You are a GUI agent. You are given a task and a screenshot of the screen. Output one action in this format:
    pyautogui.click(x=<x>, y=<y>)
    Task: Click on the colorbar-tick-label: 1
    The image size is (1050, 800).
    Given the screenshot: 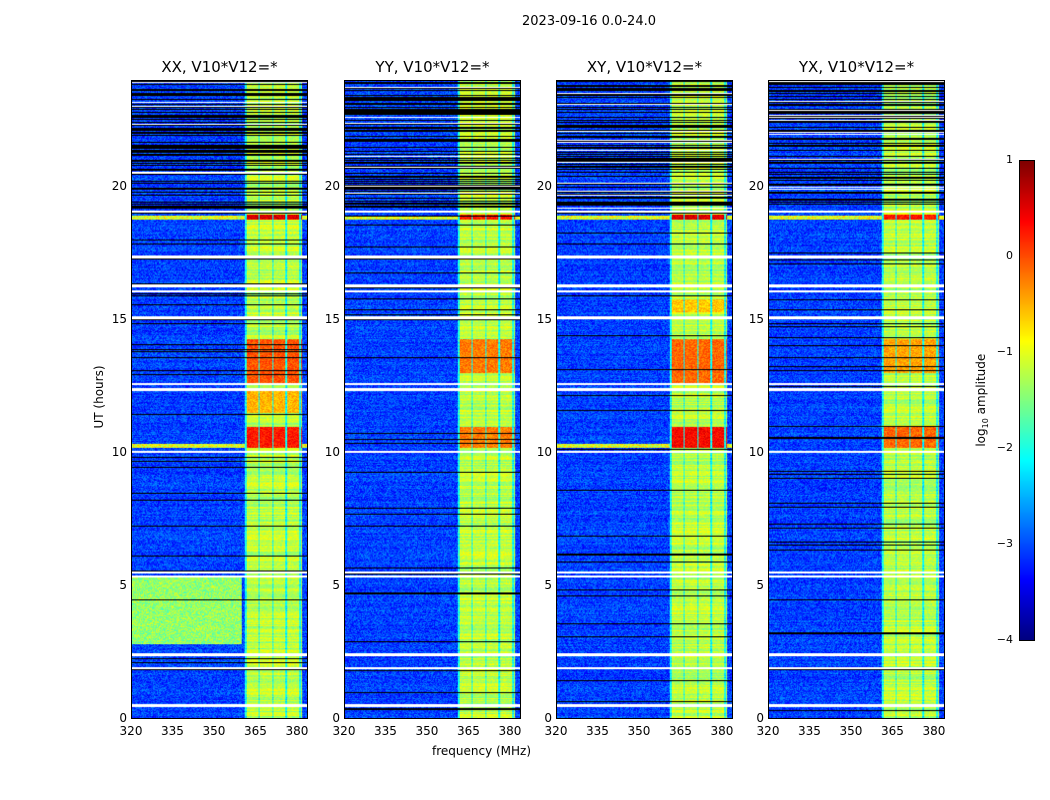 What is the action you would take?
    pyautogui.click(x=1009, y=159)
    